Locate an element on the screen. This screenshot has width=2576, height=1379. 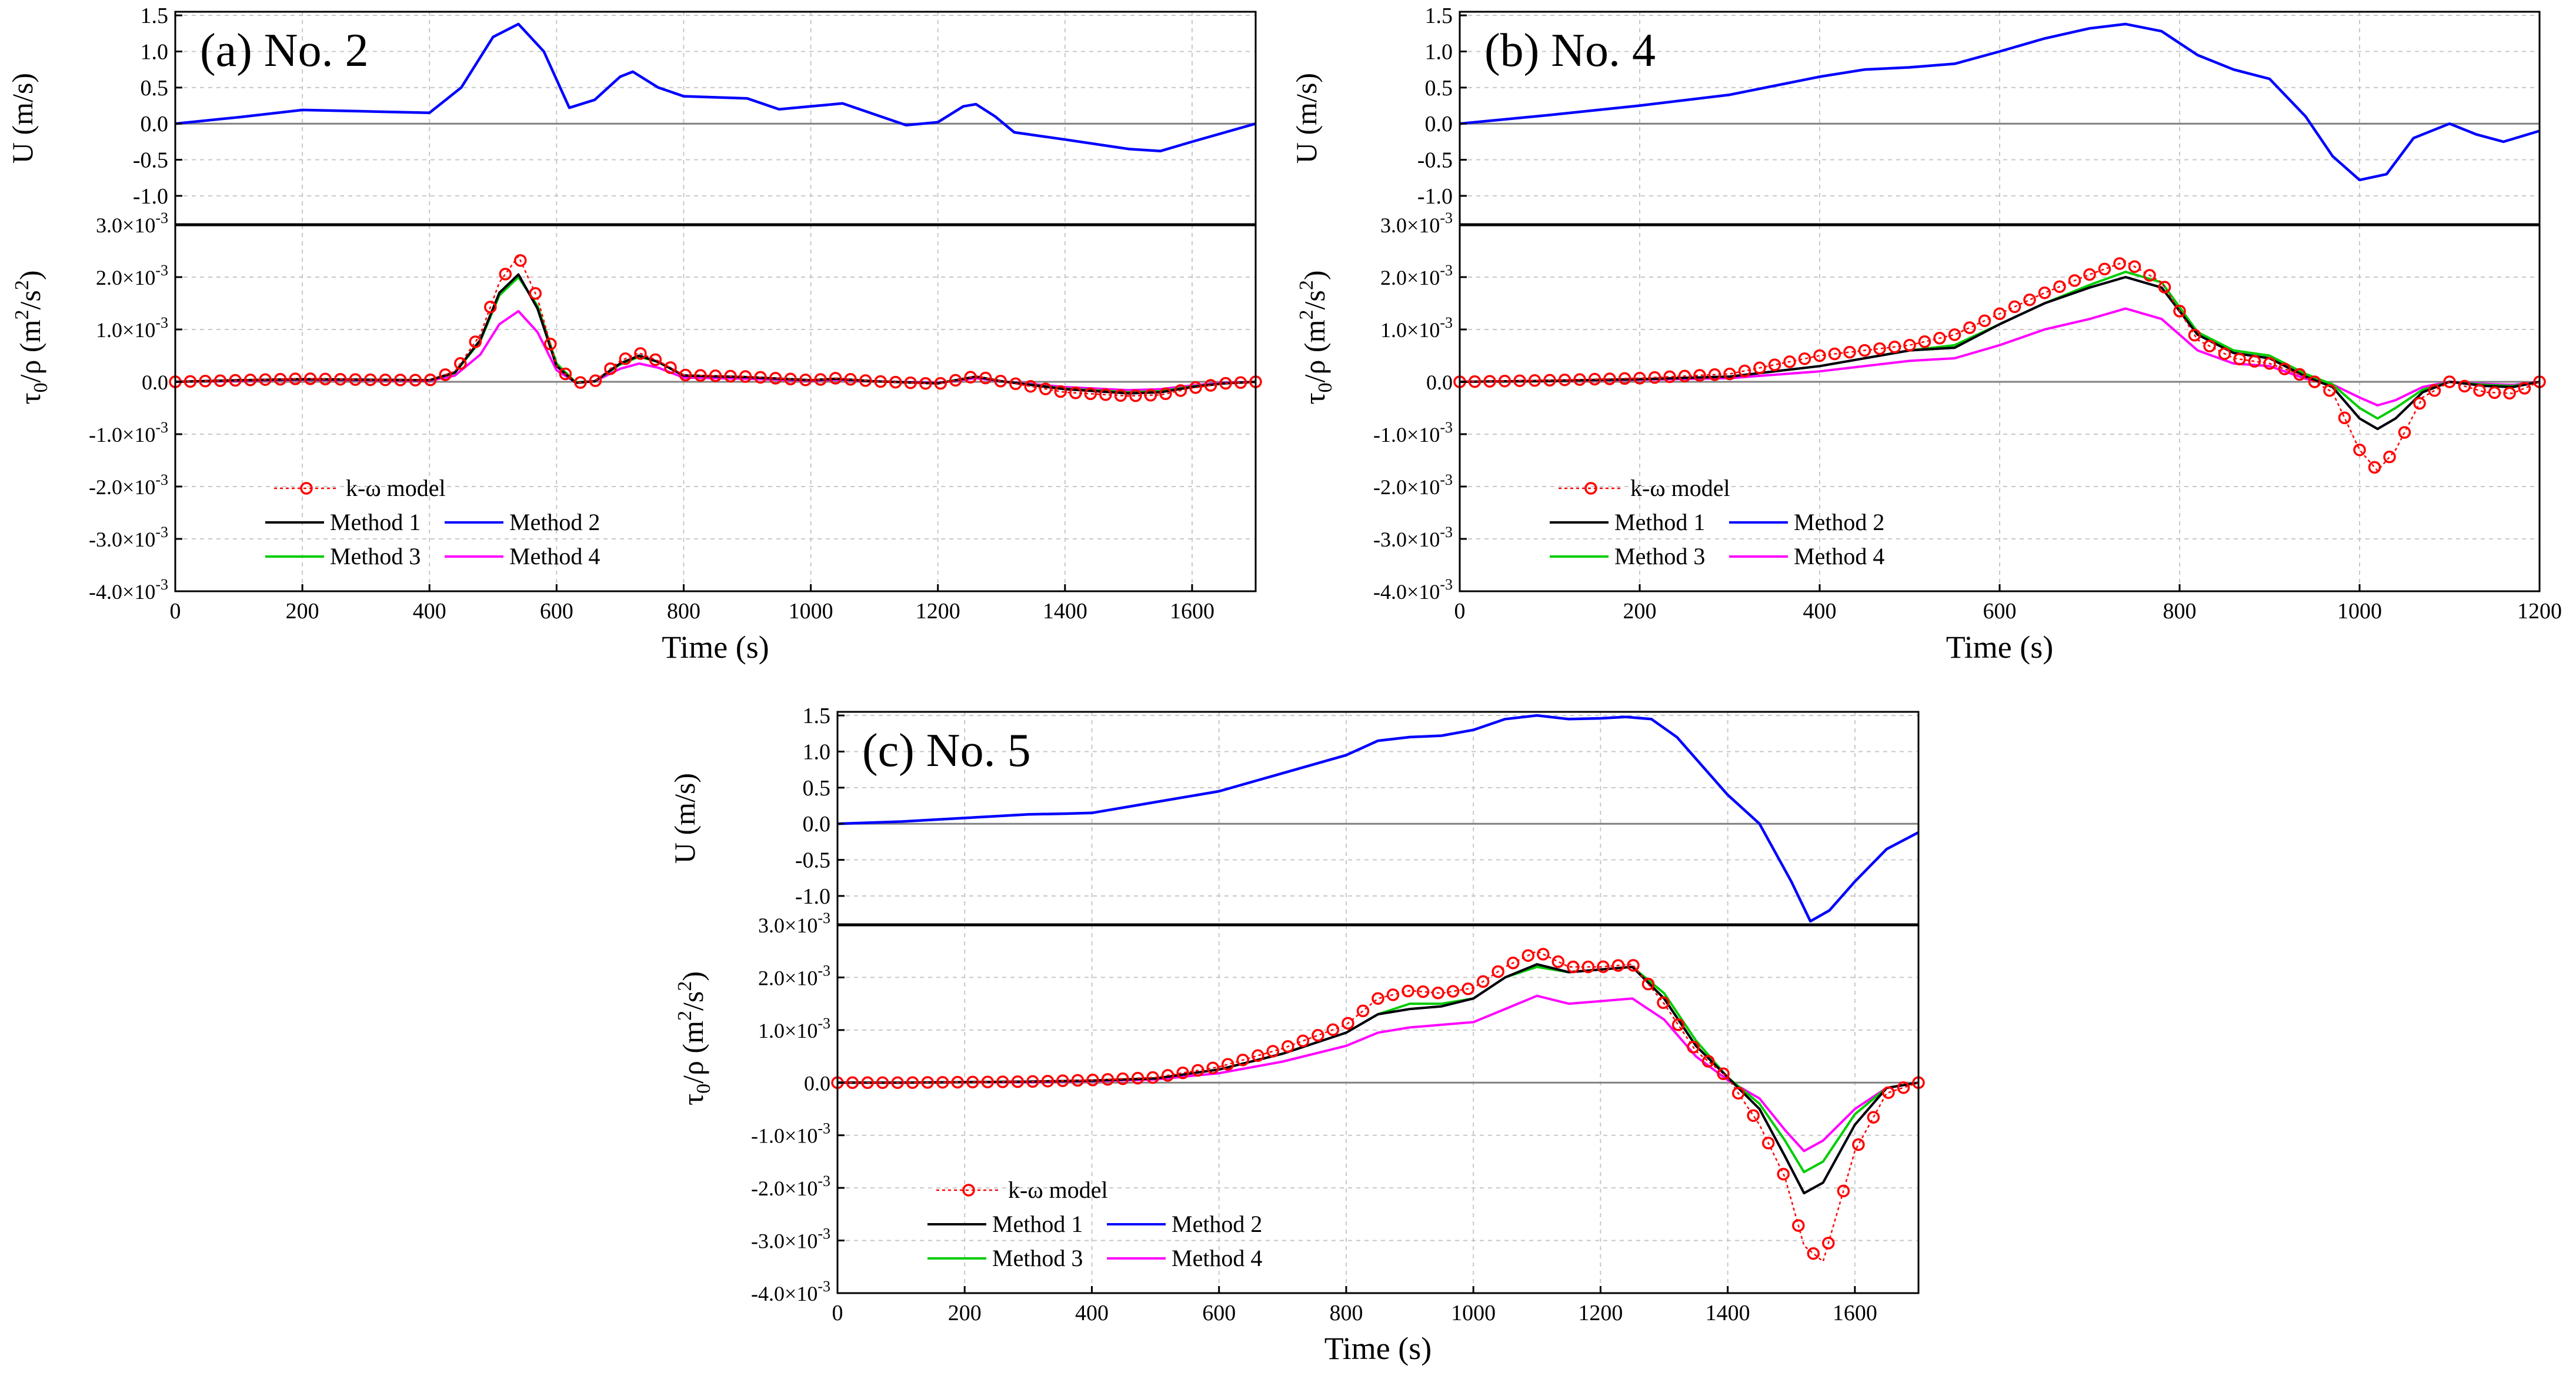
ytick-label-lower: 0.0 is located at coordinates (155, 382).